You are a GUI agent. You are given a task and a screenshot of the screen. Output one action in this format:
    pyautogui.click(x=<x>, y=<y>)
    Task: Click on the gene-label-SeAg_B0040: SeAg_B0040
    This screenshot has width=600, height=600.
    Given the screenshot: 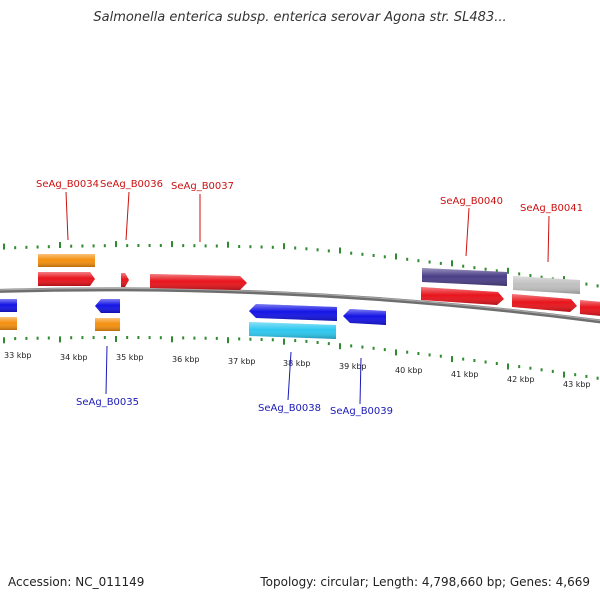 What is the action you would take?
    pyautogui.click(x=471, y=201)
    